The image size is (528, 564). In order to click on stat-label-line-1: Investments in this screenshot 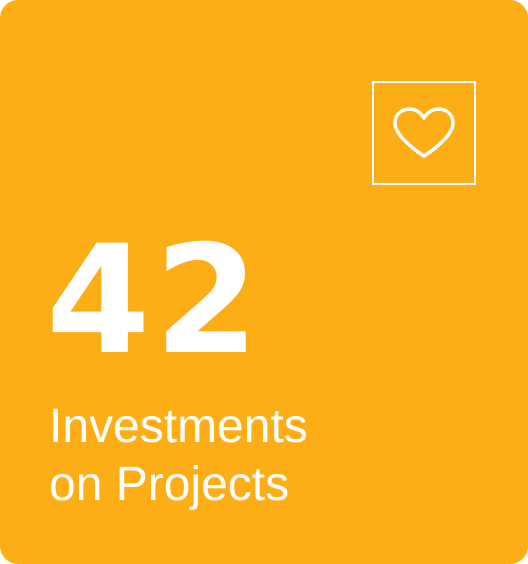, I will do `click(178, 426)`.